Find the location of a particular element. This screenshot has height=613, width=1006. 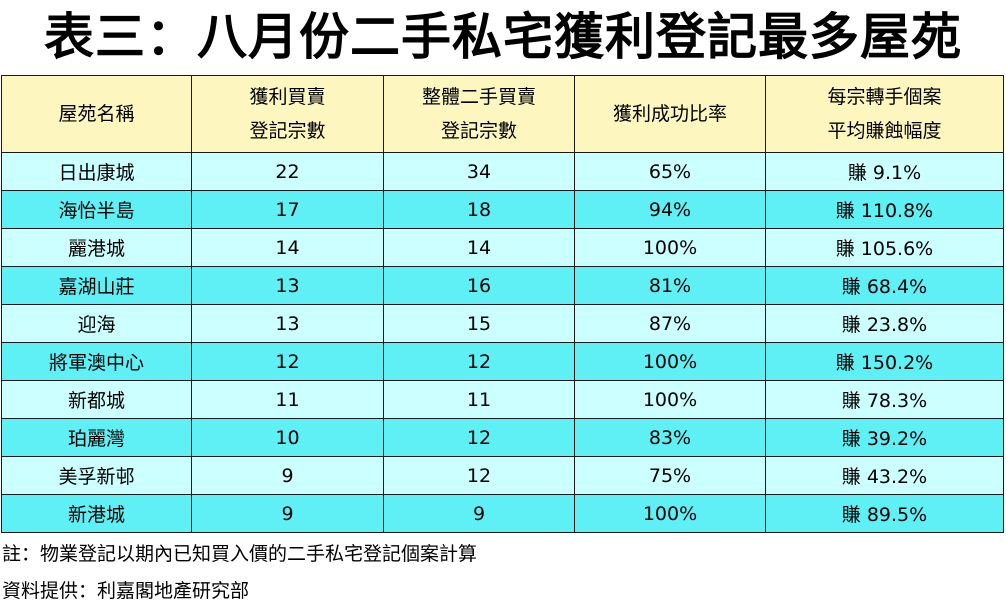

table-row: 美孚新邨 9 12 75% 賺 43.2% is located at coordinates (502, 475).